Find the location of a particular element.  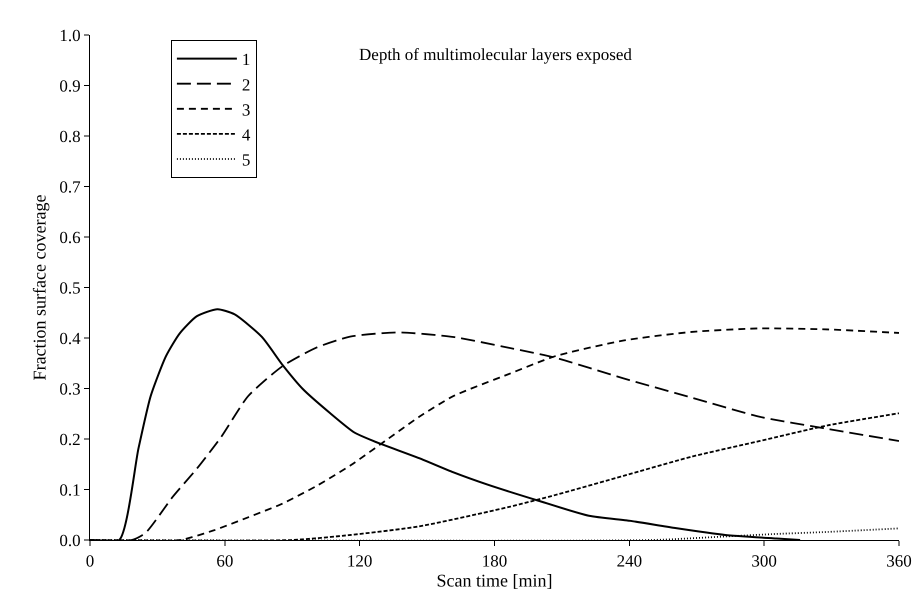

y-tick-label: 0.8 is located at coordinates (70, 136).